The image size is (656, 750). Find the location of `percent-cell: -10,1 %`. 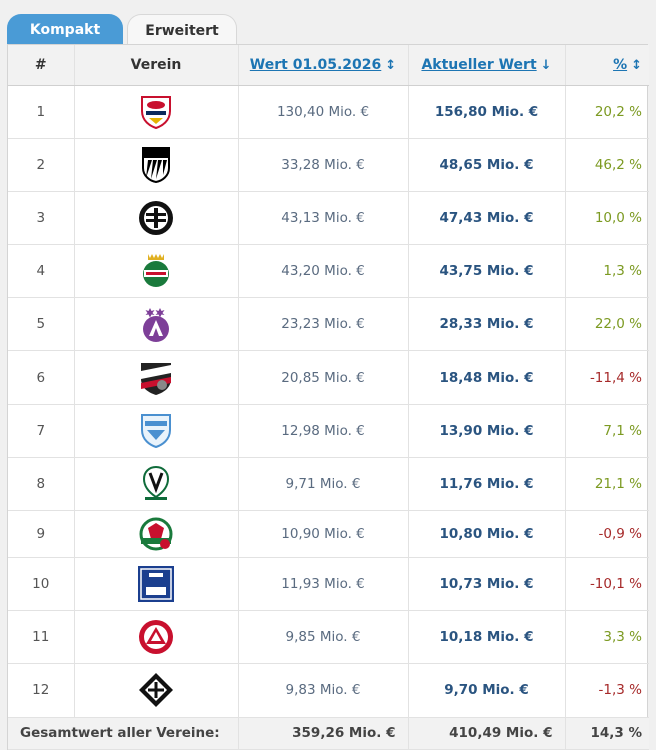

percent-cell: -10,1 % is located at coordinates (607, 584).